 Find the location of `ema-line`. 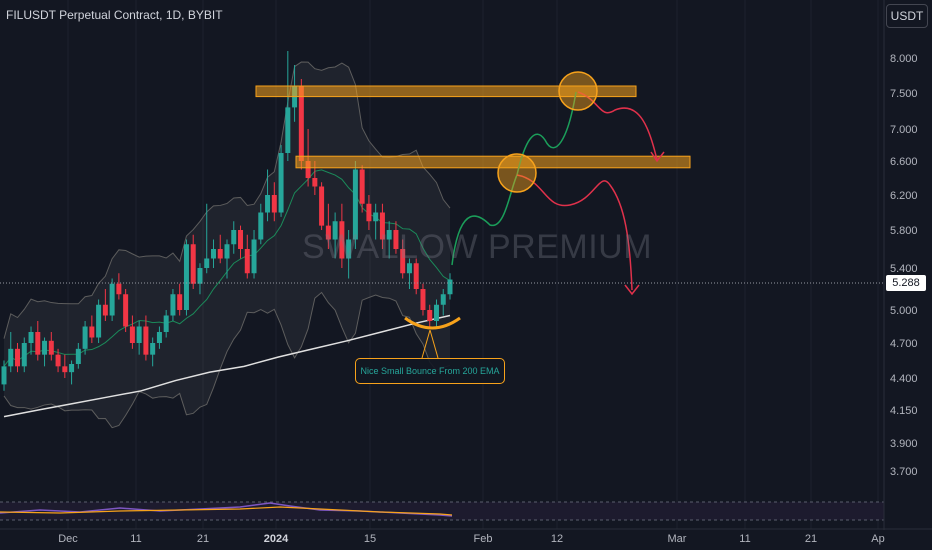

ema-line is located at coordinates (227, 366).